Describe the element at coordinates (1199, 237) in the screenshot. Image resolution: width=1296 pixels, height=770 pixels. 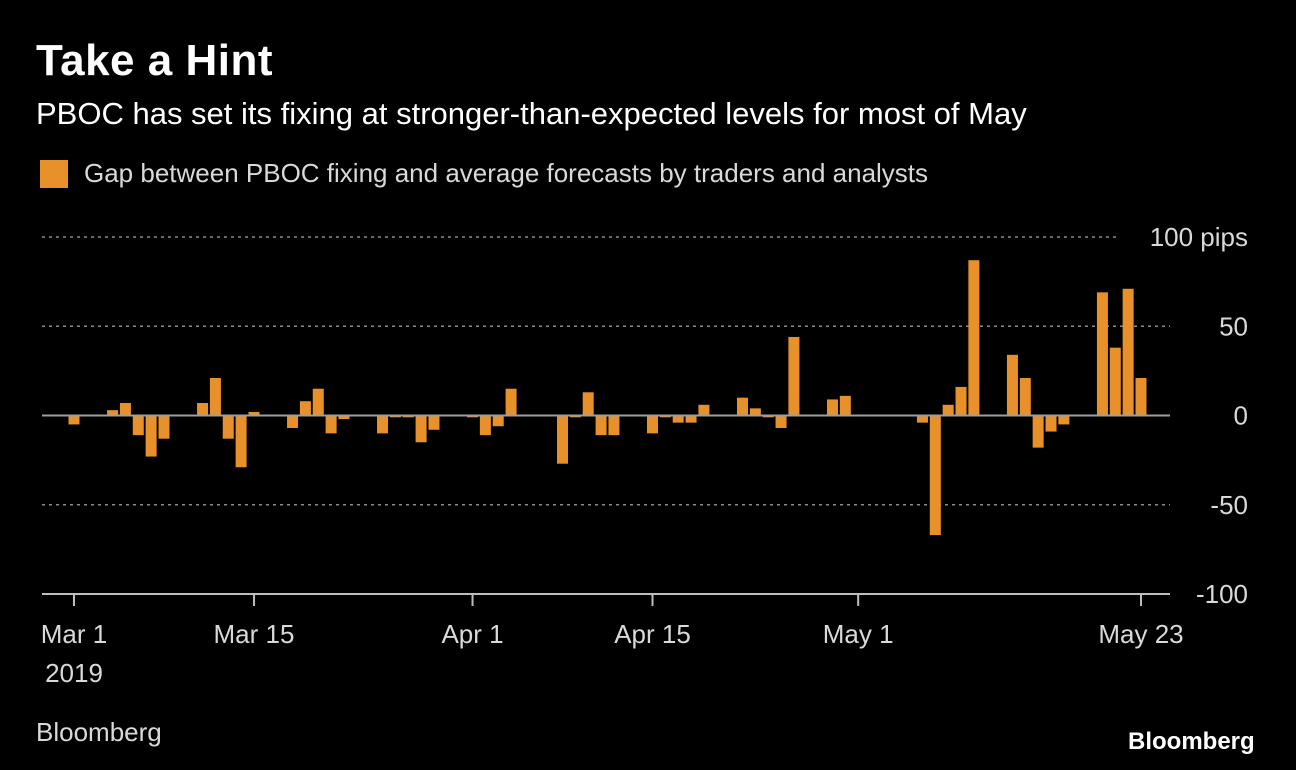
I see `y-tick-label: 100 pips` at that location.